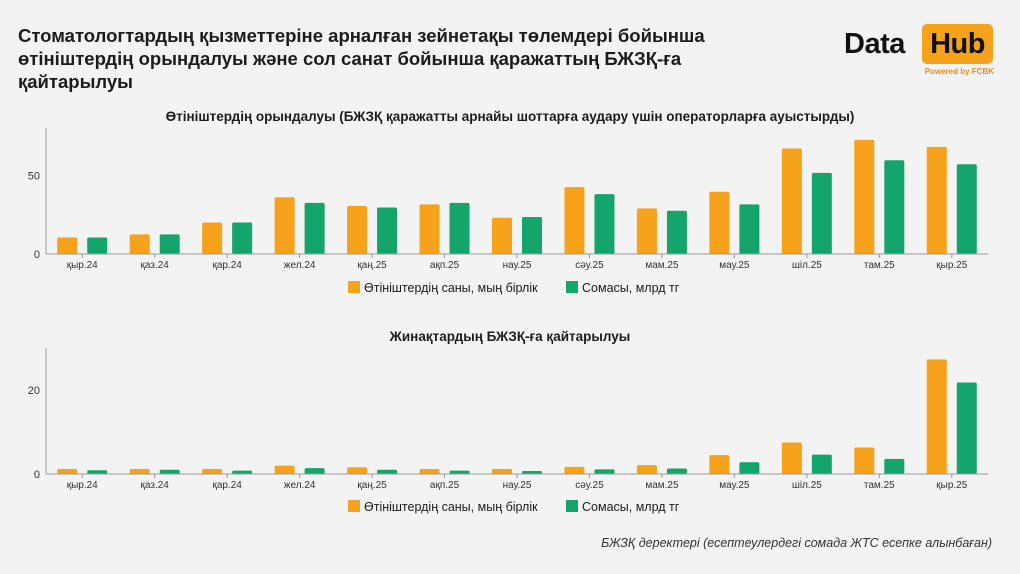 The width and height of the screenshot is (1020, 574). What do you see at coordinates (155, 485) in the screenshot?
I see `chart2-category-label: қаз.24` at bounding box center [155, 485].